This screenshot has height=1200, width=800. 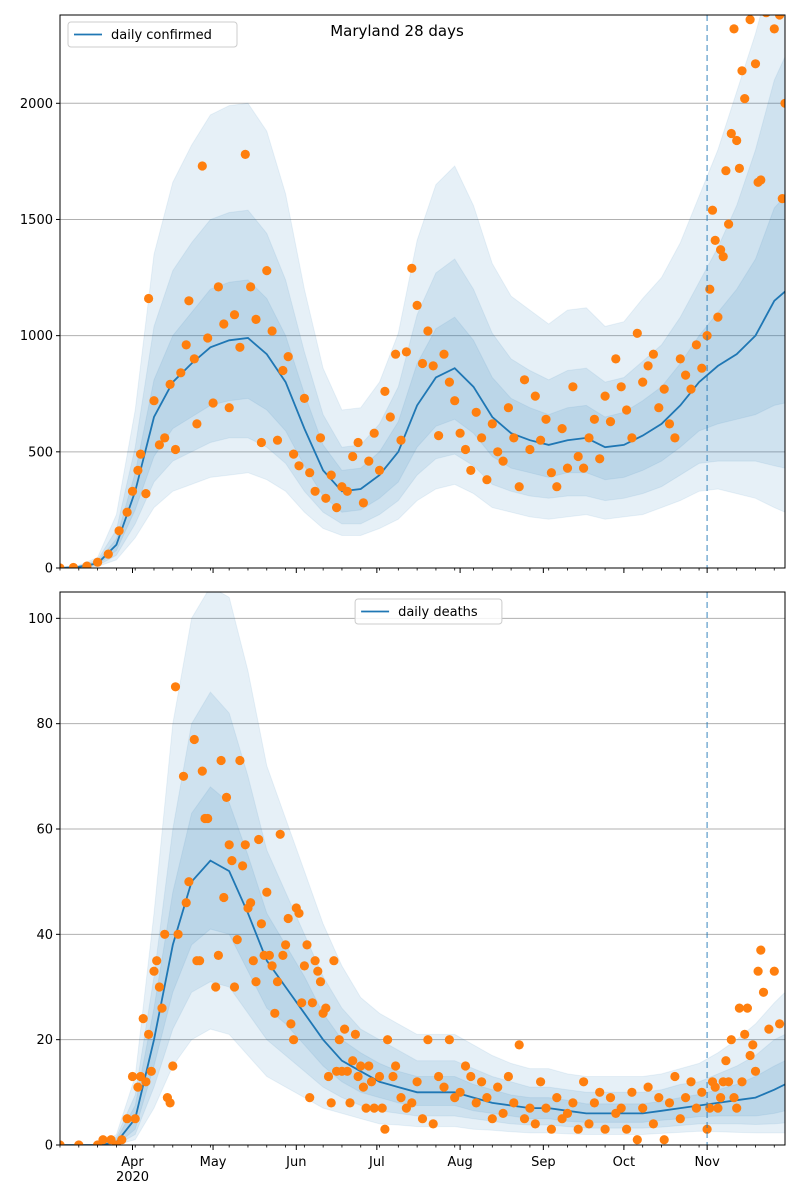 What do you see at coordinates (132, 1162) in the screenshot?
I see `x-tick-label: Apr` at bounding box center [132, 1162].